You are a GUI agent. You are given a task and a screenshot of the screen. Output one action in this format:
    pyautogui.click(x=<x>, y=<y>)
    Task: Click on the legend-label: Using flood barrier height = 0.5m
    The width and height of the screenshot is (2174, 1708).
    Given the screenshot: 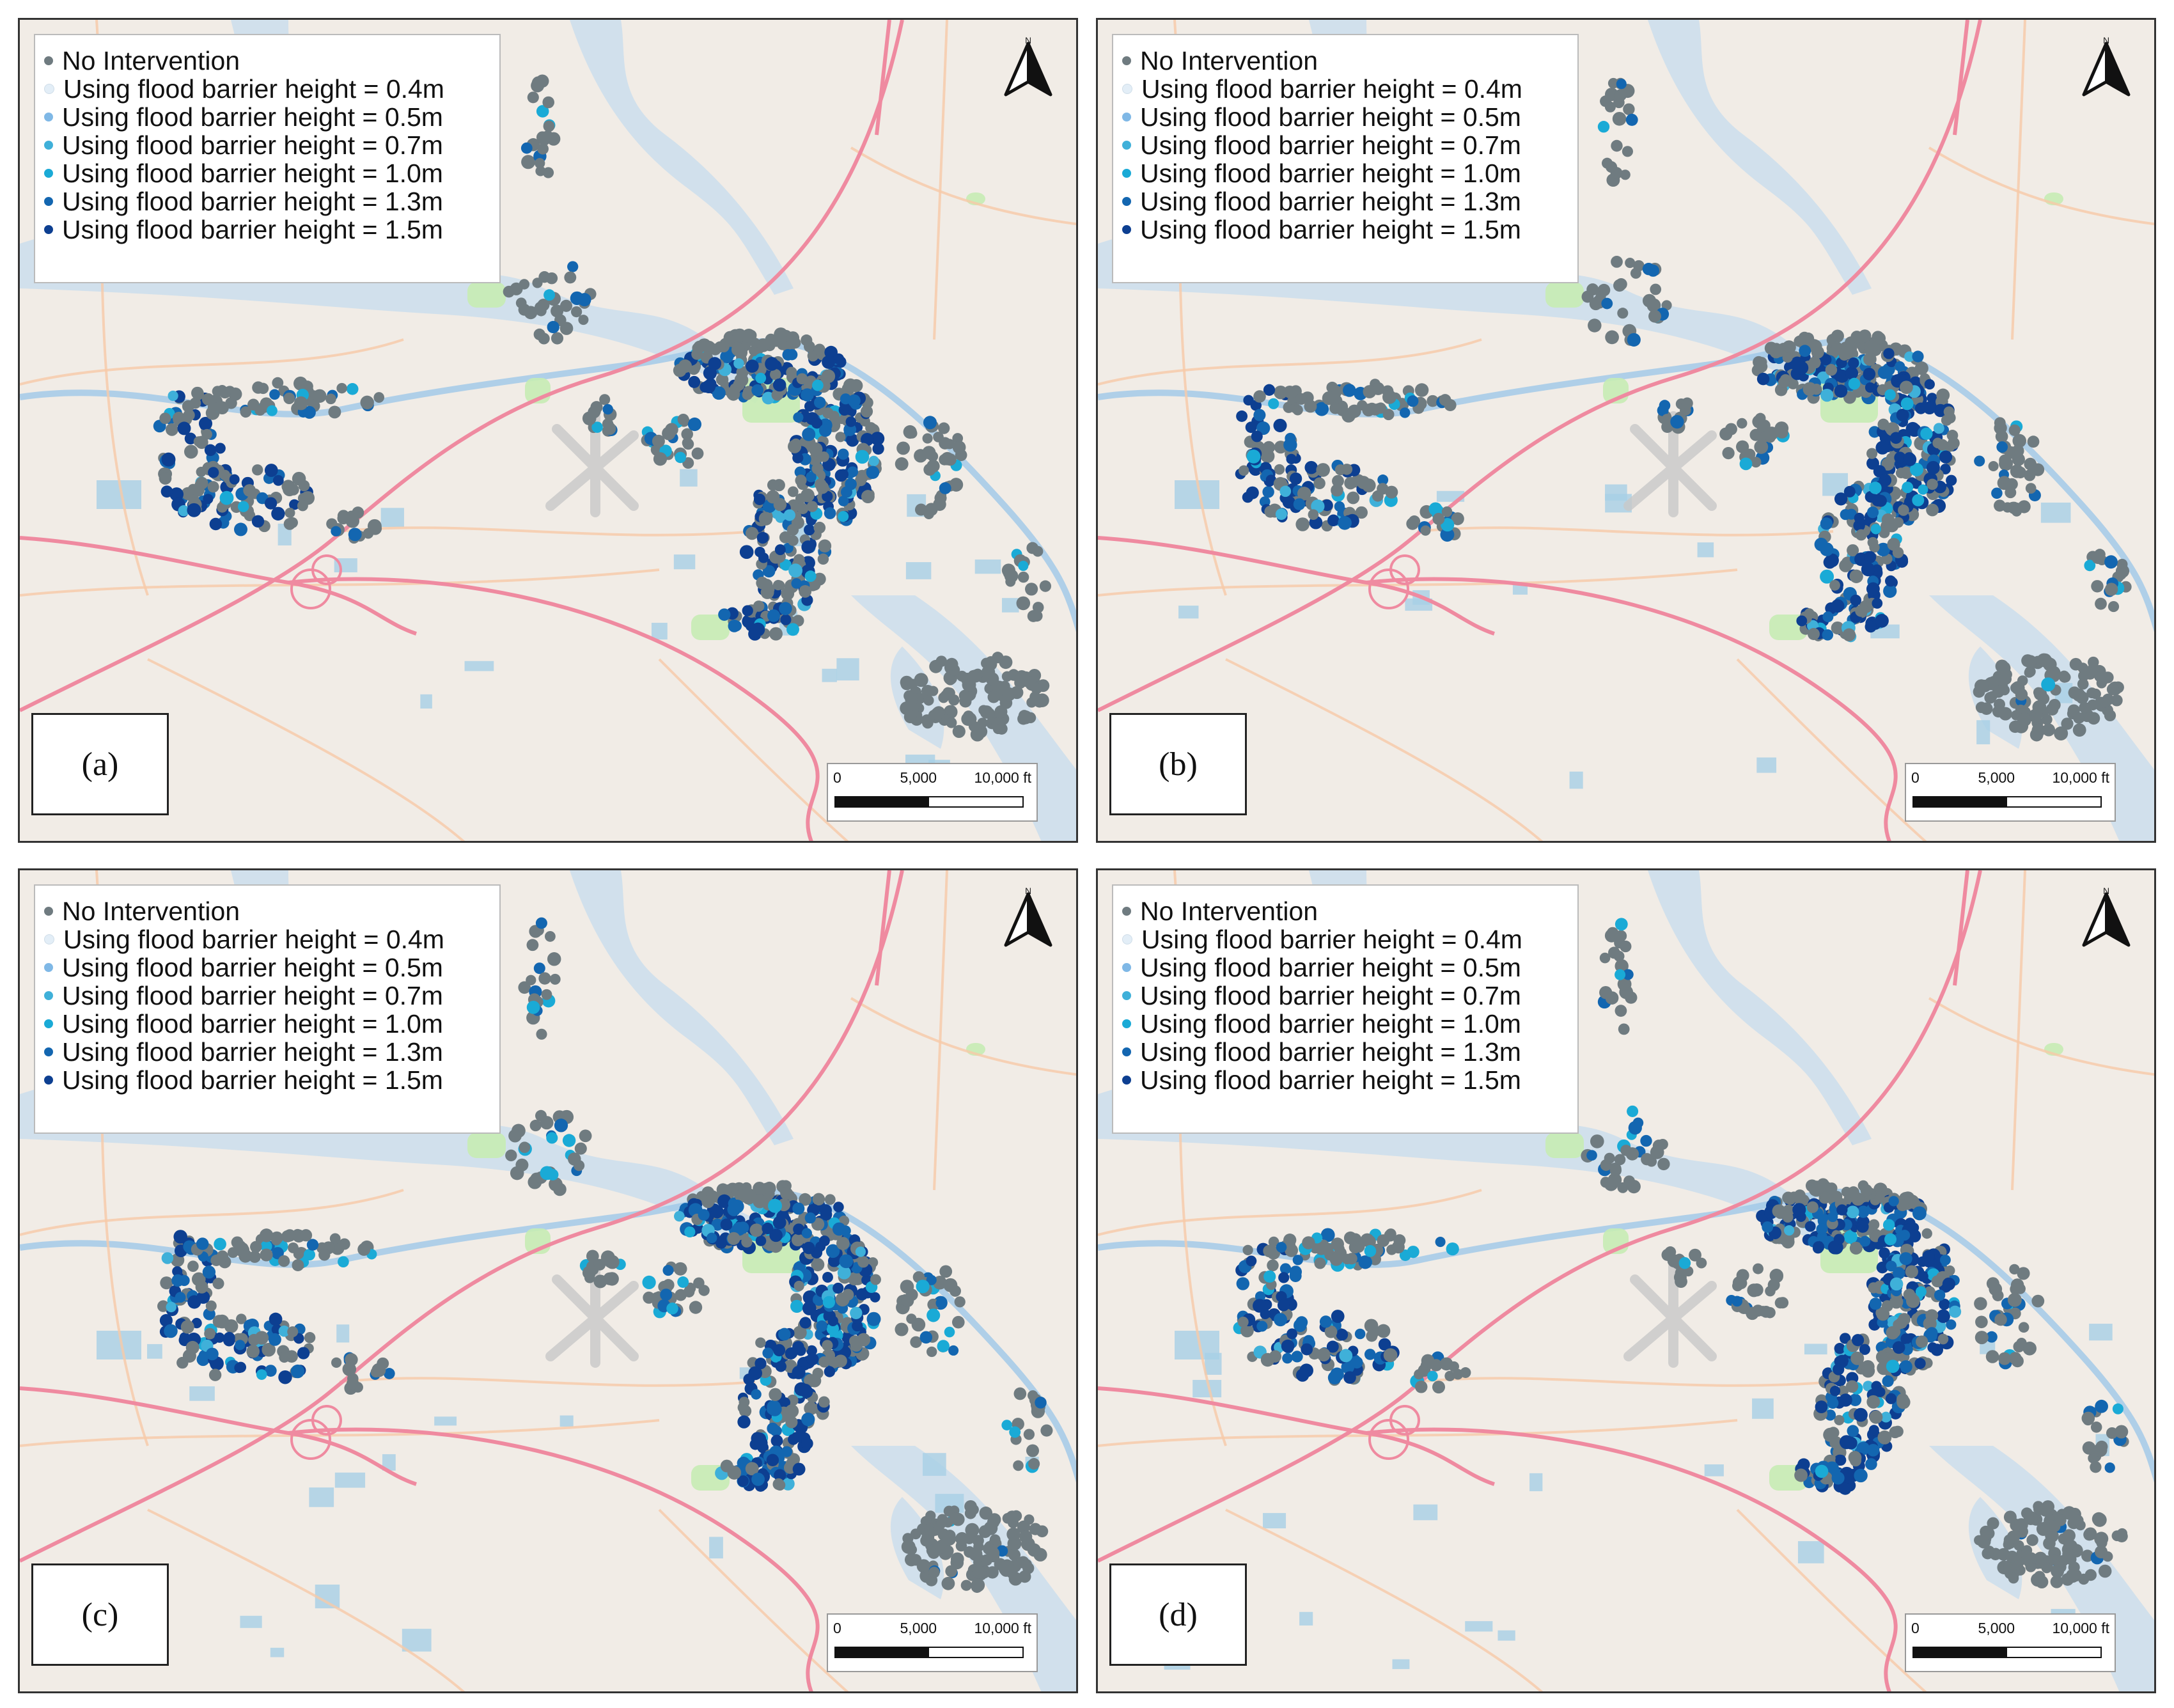 What is the action you would take?
    pyautogui.click(x=1330, y=967)
    